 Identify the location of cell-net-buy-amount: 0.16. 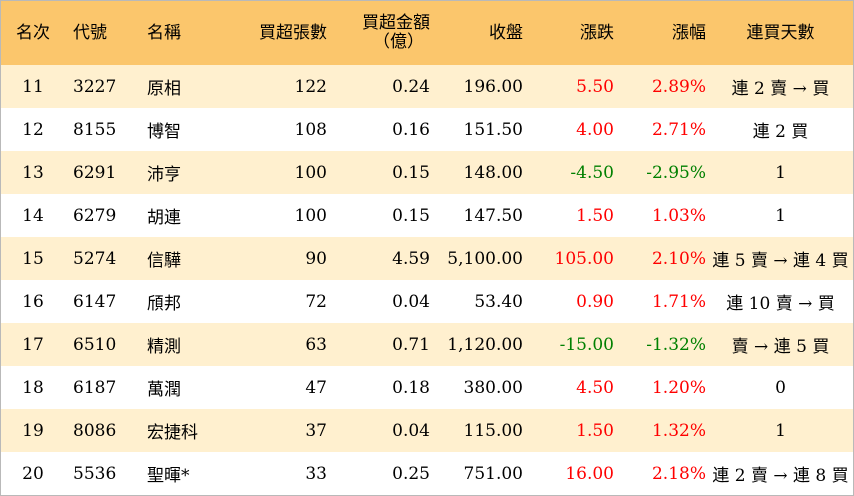
(411, 129).